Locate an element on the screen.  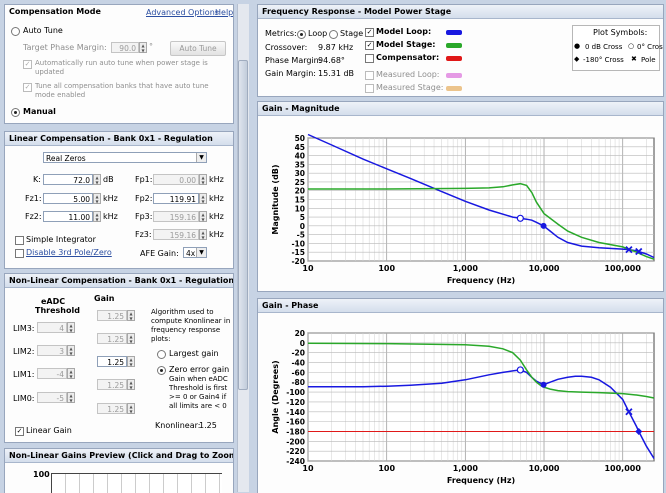
auto-tune-button: Auto Tune is located at coordinates (198, 48).